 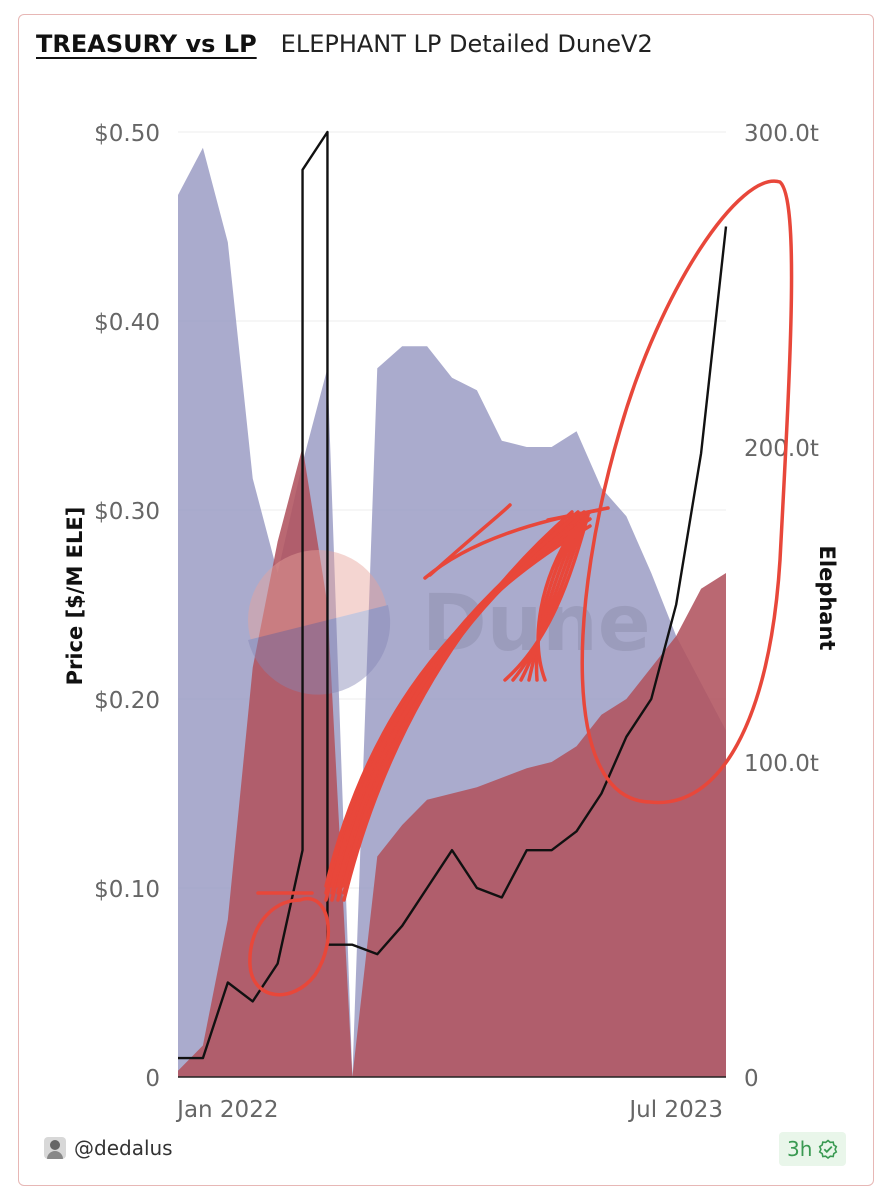 I want to click on watermark-logo-shade, so click(x=319, y=650).